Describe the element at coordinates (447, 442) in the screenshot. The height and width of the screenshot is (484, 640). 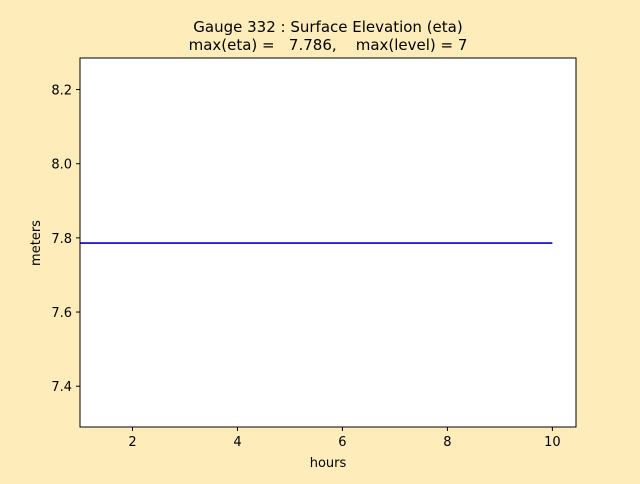
I see `x-tick-label: 8` at that location.